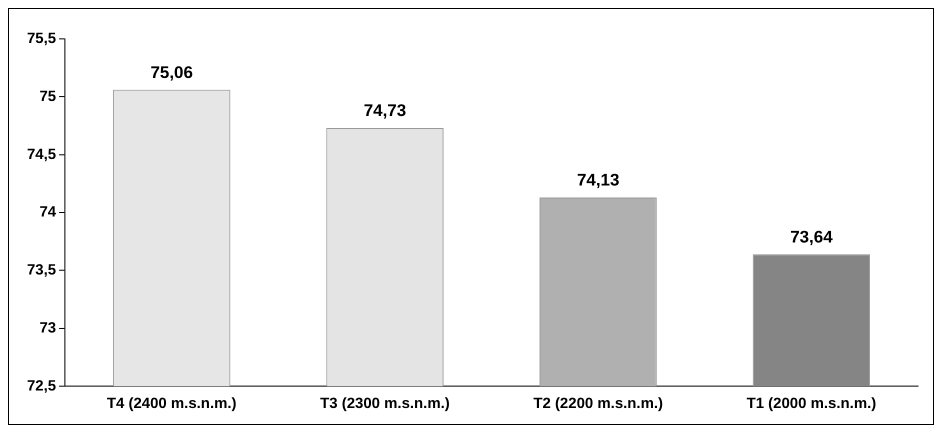 The width and height of the screenshot is (944, 435). What do you see at coordinates (41, 38) in the screenshot?
I see `y-tick-label: 75,5` at bounding box center [41, 38].